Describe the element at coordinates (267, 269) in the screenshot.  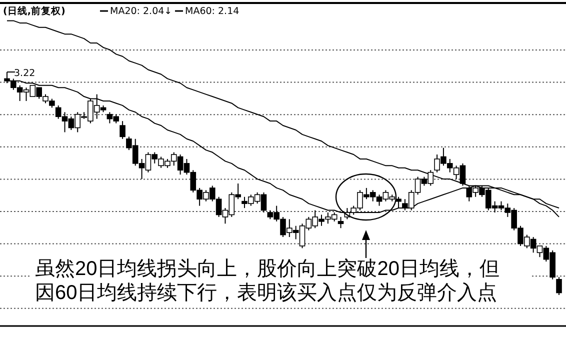
I see `annotation: 虽然20日均线拐头向上，股价向上突破20日均线，但` at that location.